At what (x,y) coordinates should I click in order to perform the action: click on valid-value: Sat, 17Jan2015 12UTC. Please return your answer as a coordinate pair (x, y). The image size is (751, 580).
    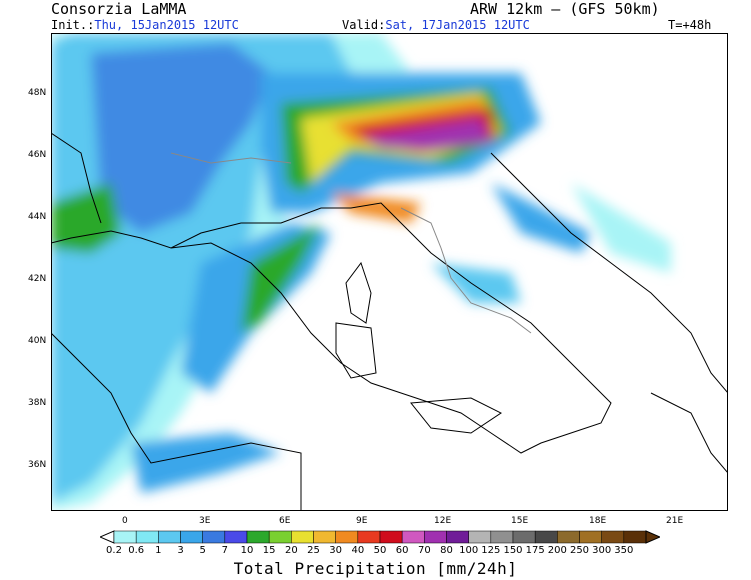
    Looking at the image, I should click on (457, 25).